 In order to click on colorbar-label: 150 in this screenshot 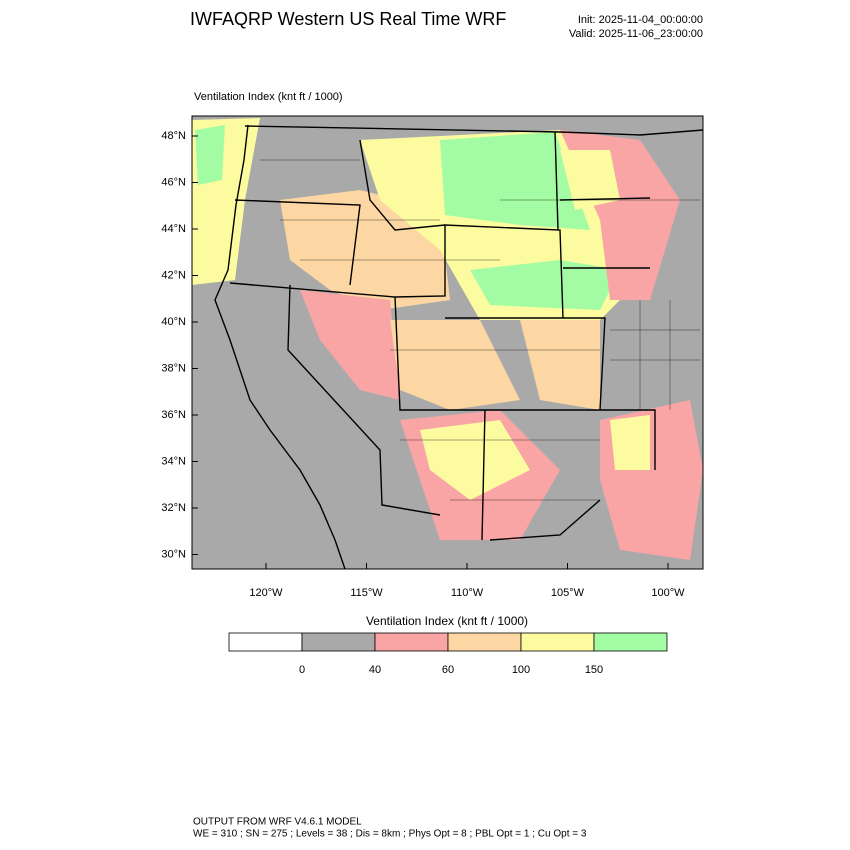, I will do `click(594, 670)`.